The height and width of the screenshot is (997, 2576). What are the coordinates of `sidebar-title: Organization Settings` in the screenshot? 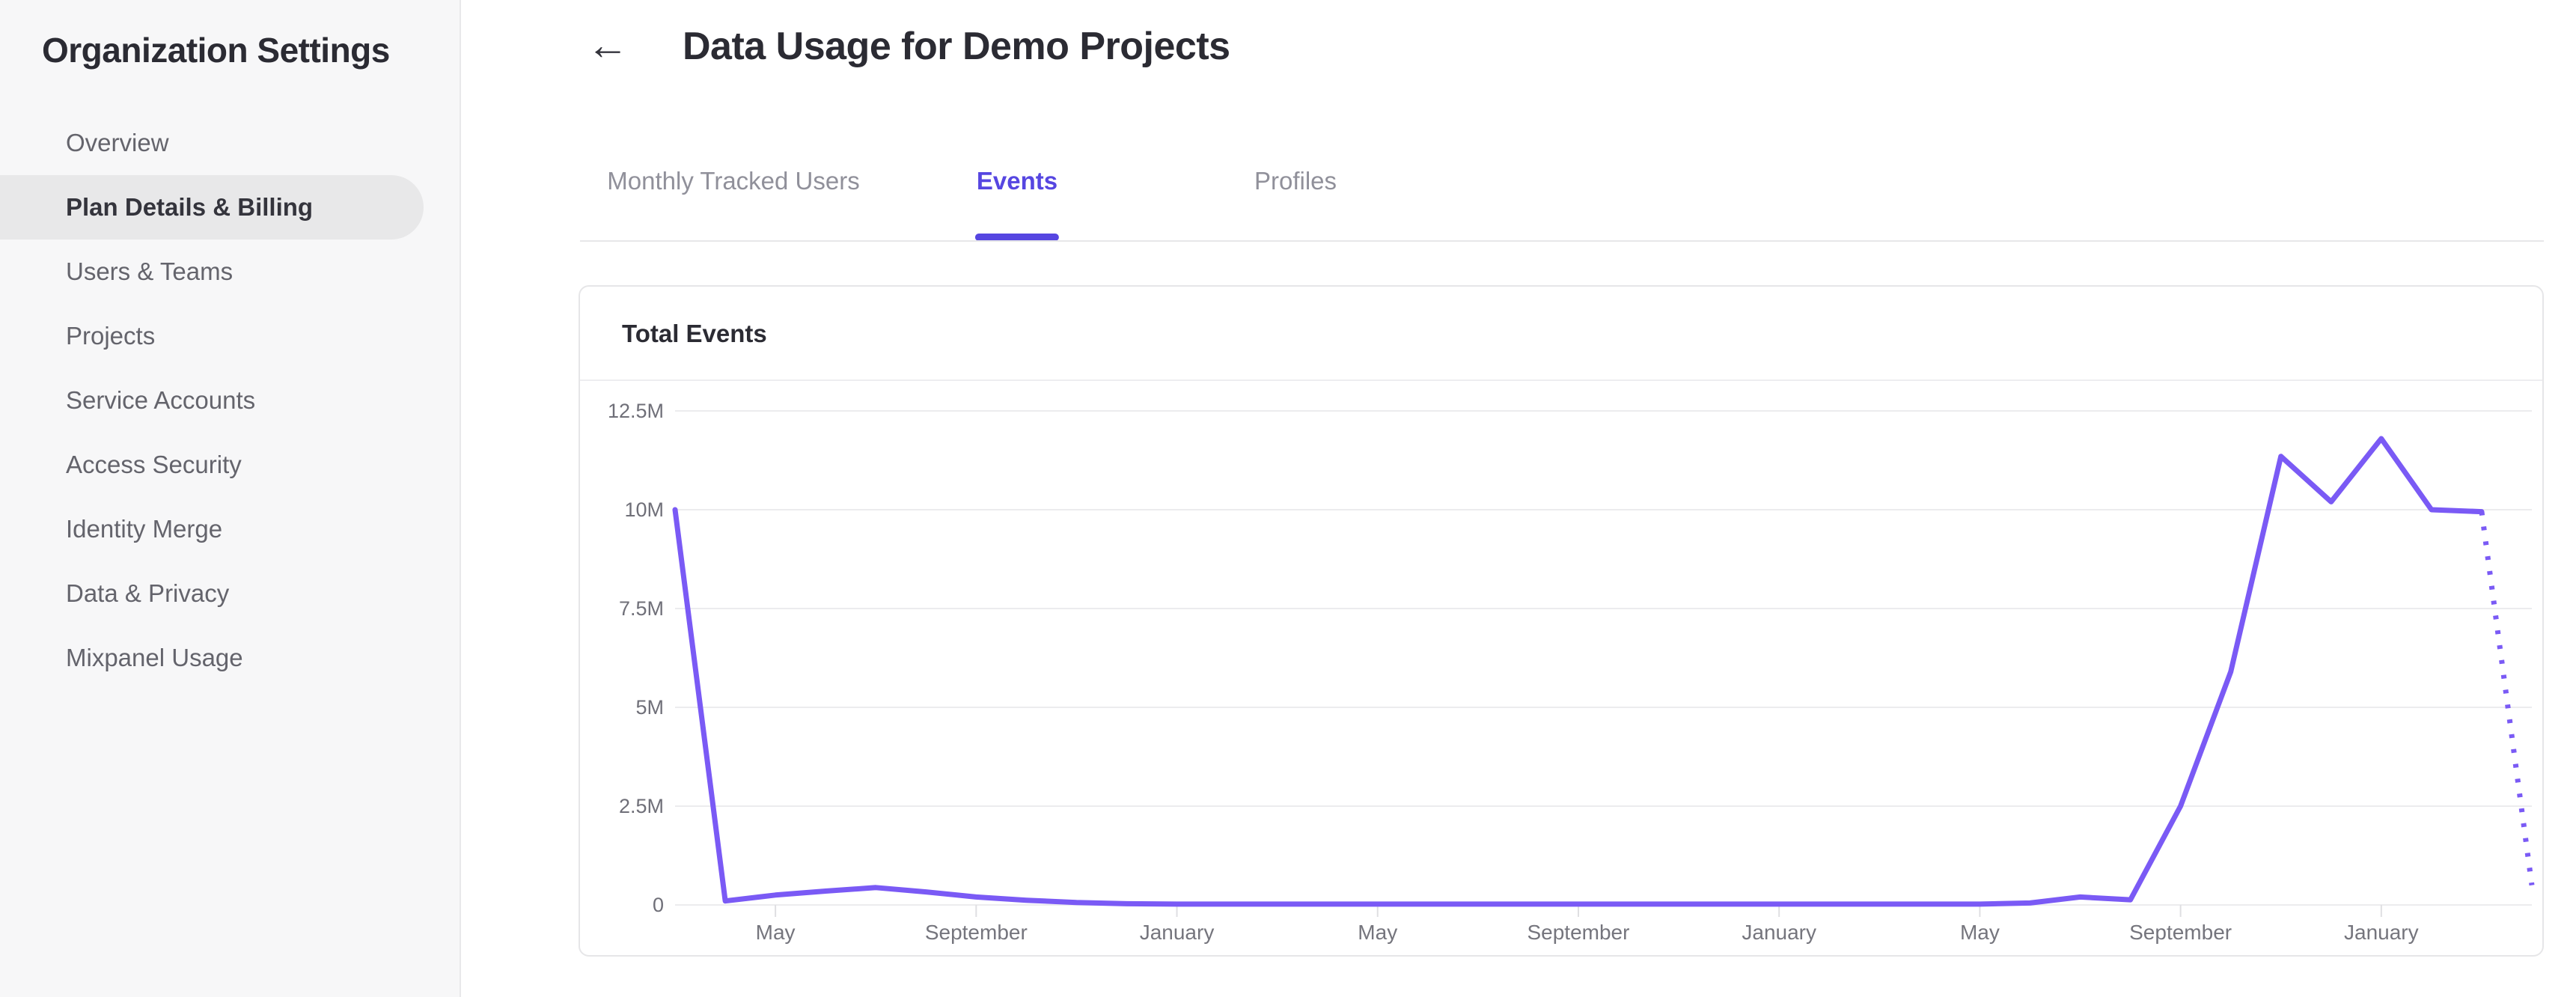 It's located at (216, 50).